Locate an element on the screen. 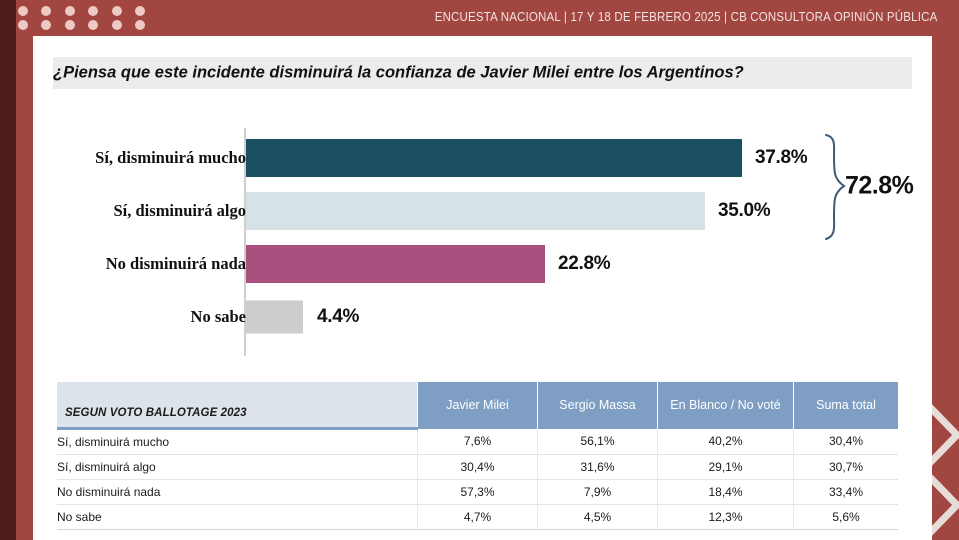 This screenshot has height=540, width=959. table-cell: 30,7% is located at coordinates (845, 467).